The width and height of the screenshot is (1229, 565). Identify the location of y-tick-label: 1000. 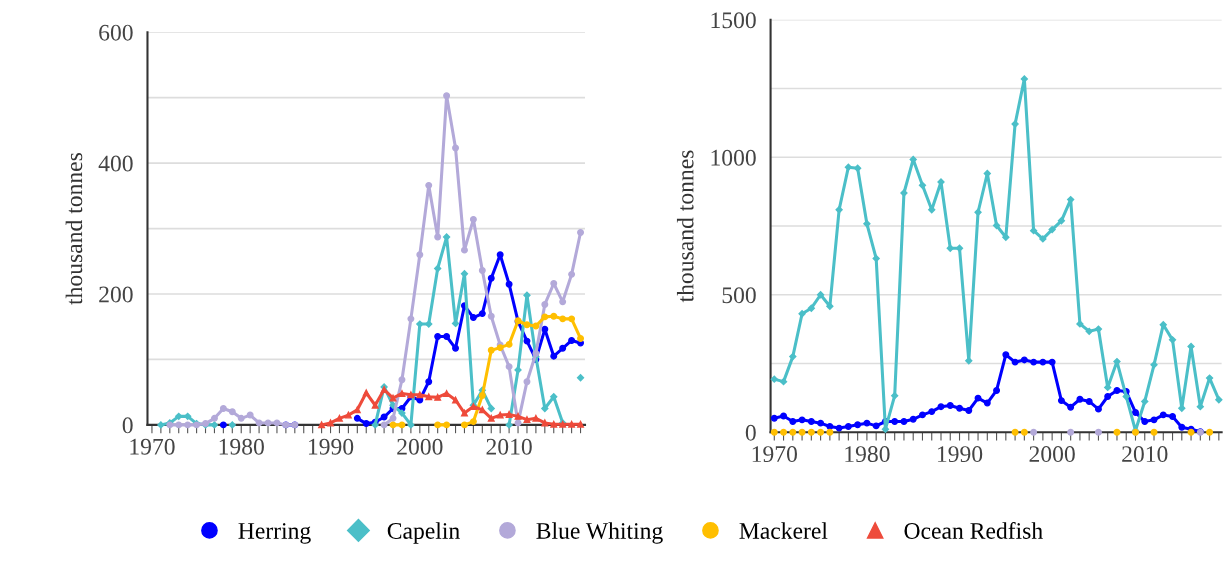
(733, 157).